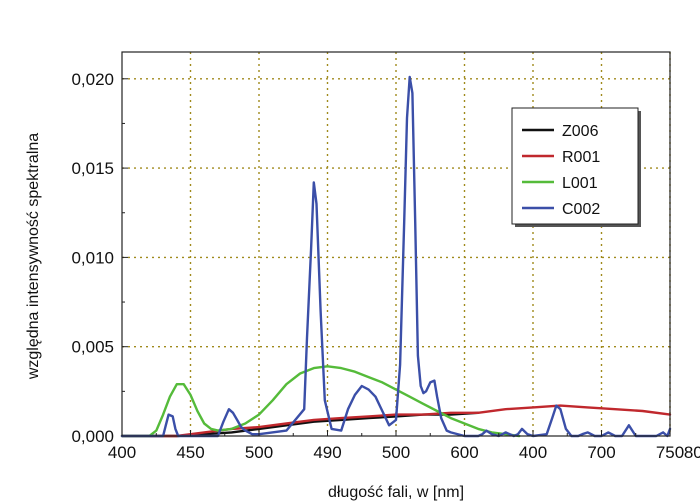 The height and width of the screenshot is (503, 700). I want to click on legend-box, so click(575, 166).